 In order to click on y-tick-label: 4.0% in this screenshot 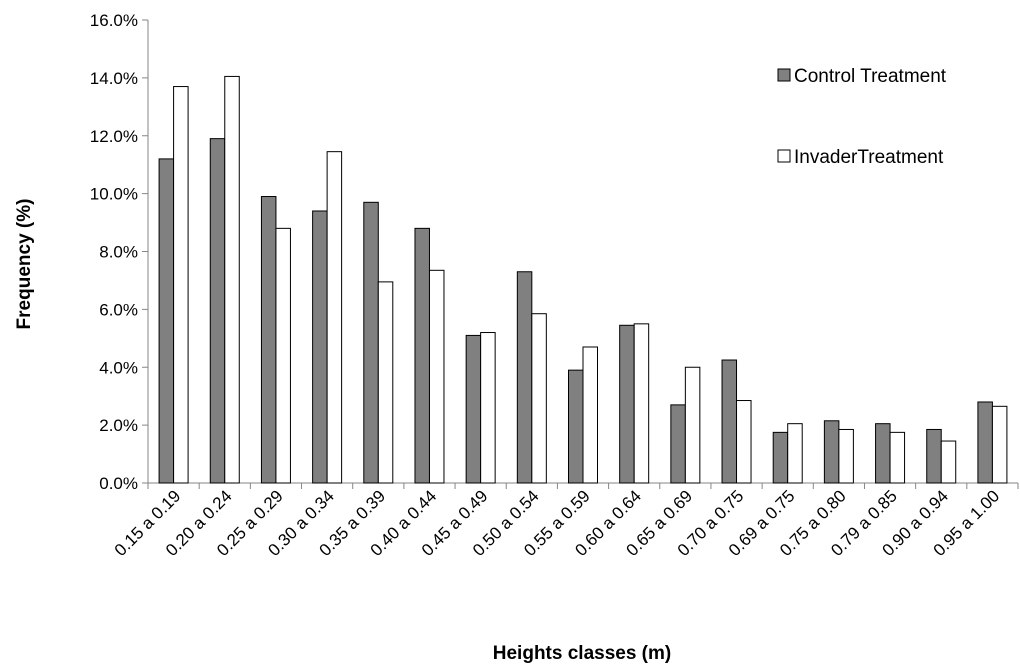, I will do `click(118, 367)`.